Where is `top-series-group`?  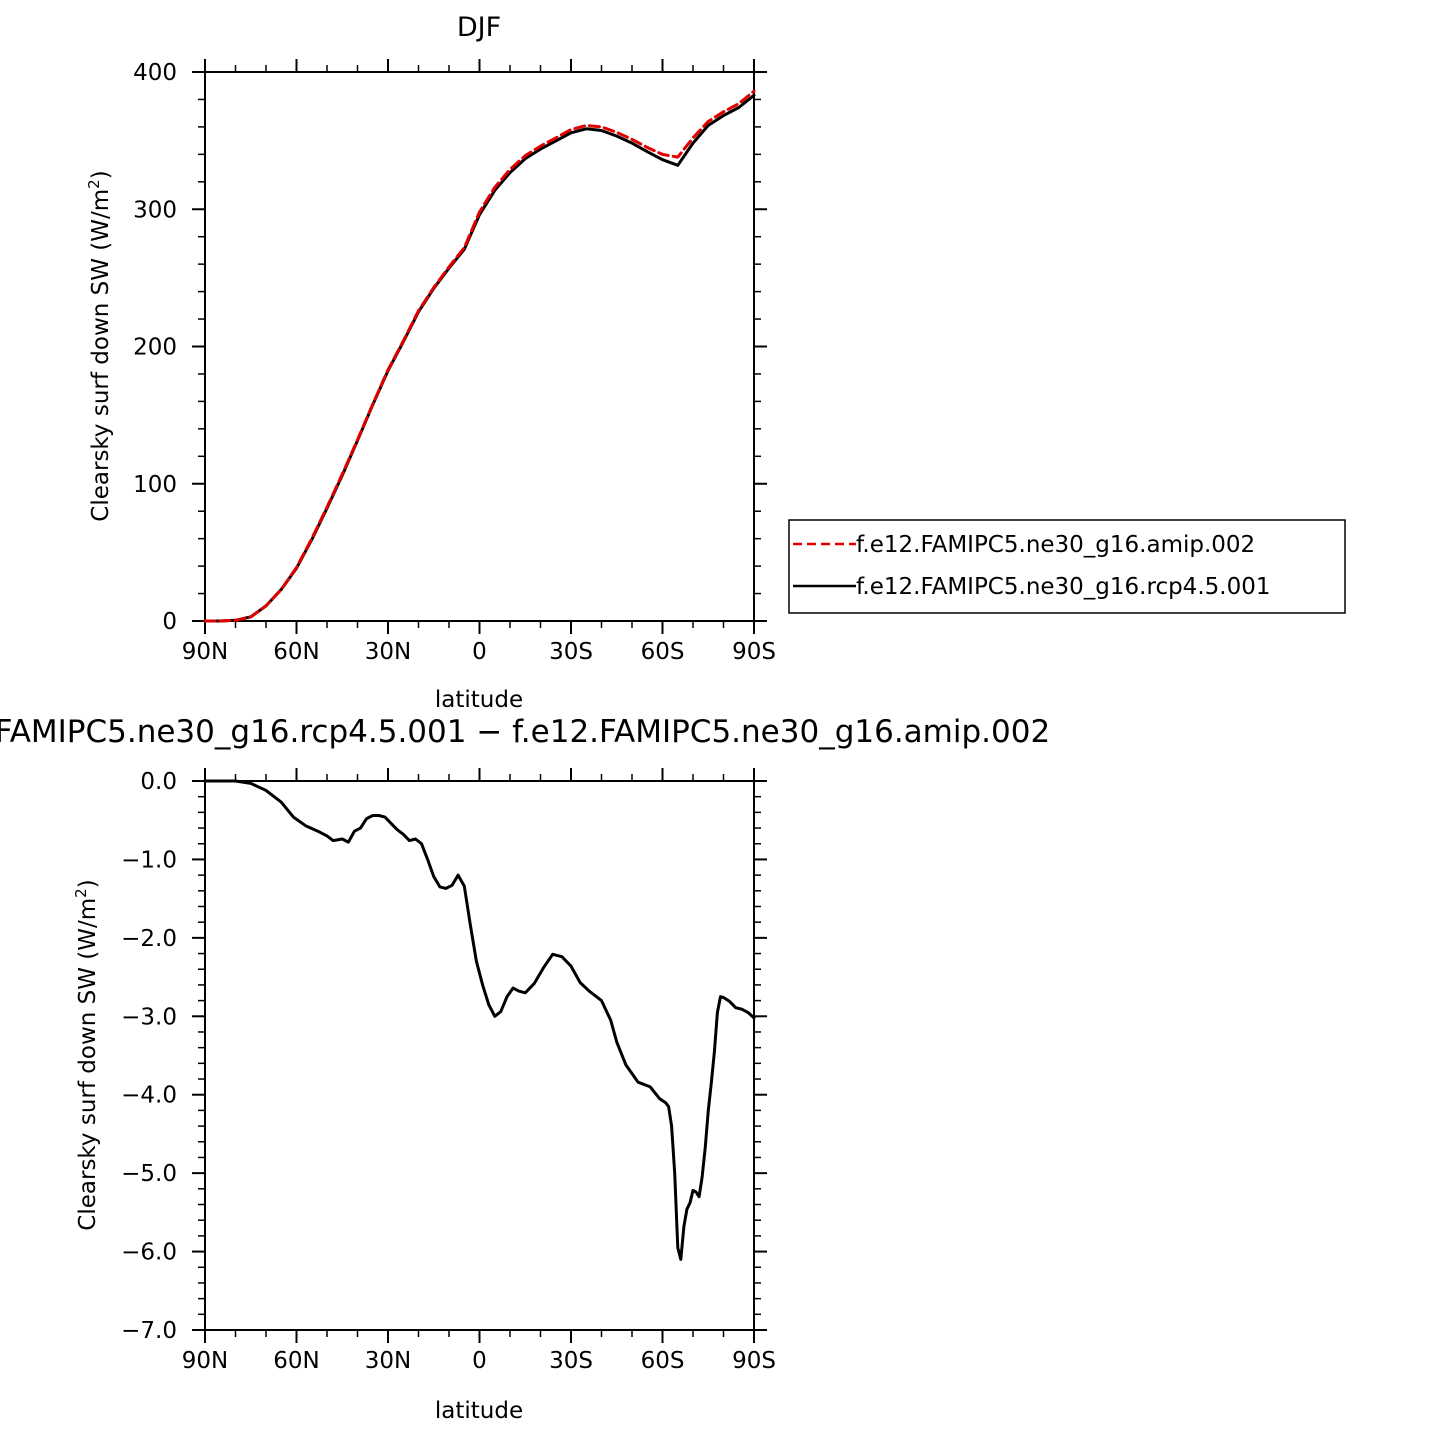 top-series-group is located at coordinates (479, 356).